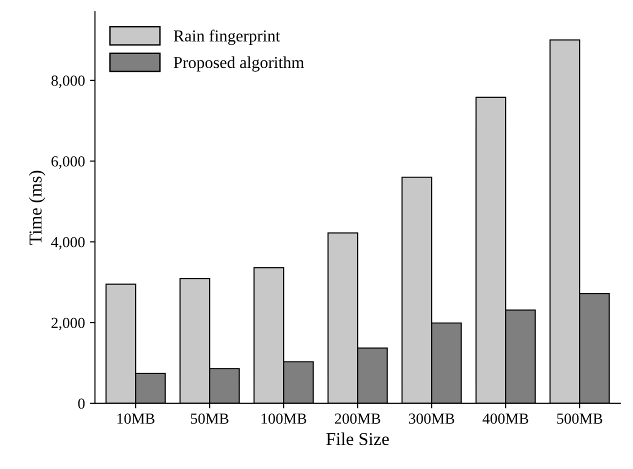  I want to click on y-tick-label: 4,000, so click(68, 243).